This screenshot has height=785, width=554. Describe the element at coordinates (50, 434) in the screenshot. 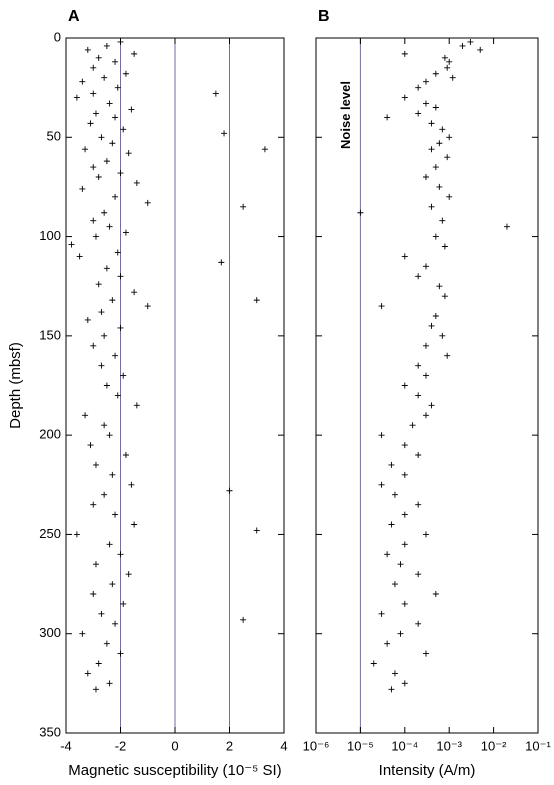

I see `y-tick-label: 200` at that location.